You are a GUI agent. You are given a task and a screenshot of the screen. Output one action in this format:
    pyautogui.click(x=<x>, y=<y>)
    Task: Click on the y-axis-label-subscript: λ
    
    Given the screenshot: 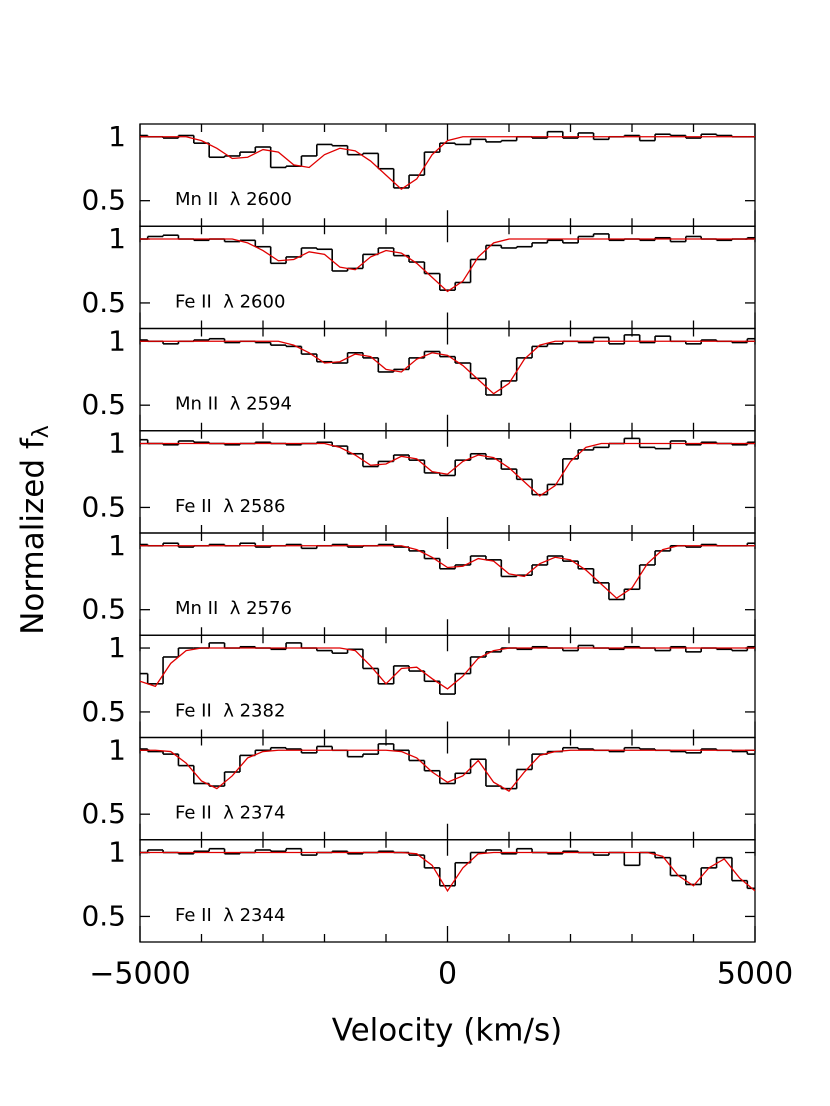 What is the action you would take?
    pyautogui.click(x=41, y=431)
    